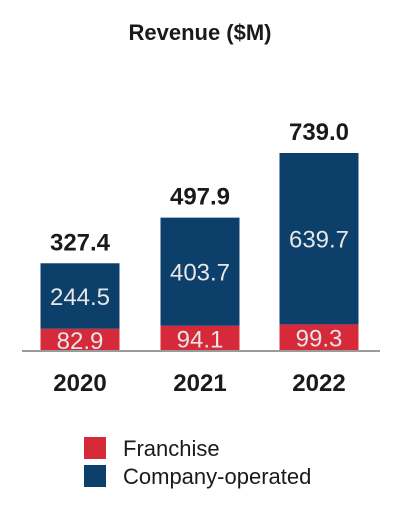 This screenshot has height=520, width=400. I want to click on data-label-company-operated-2022: 639.7, so click(319, 240).